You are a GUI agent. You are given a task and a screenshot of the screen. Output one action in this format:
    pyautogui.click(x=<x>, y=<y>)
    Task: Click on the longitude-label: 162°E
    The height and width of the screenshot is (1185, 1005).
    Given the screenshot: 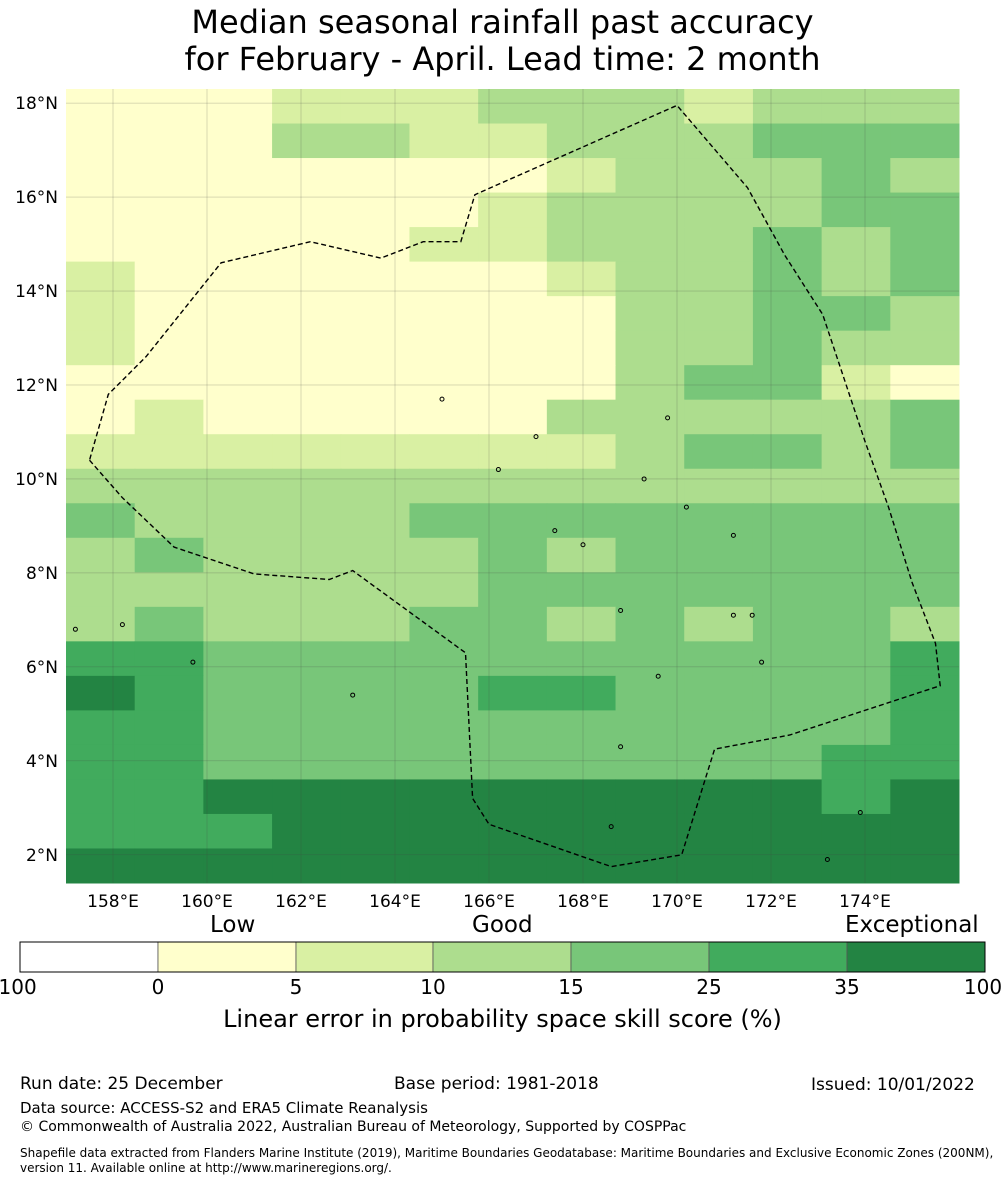 What is the action you would take?
    pyautogui.click(x=301, y=902)
    